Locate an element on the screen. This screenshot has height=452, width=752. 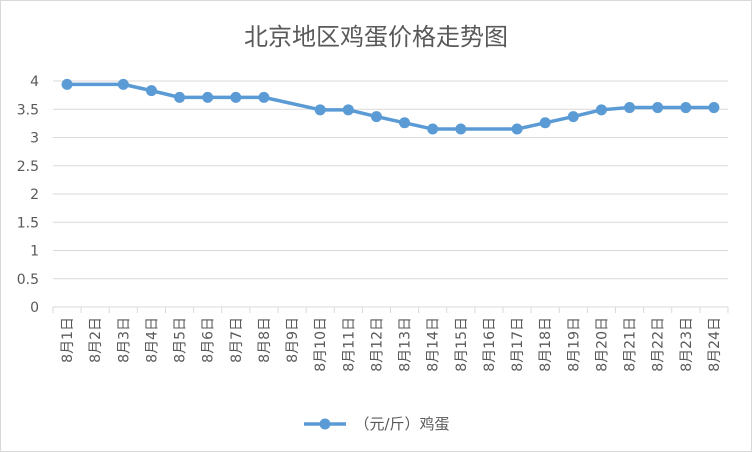
x-tick-label: 8月5日 is located at coordinates (181, 340).